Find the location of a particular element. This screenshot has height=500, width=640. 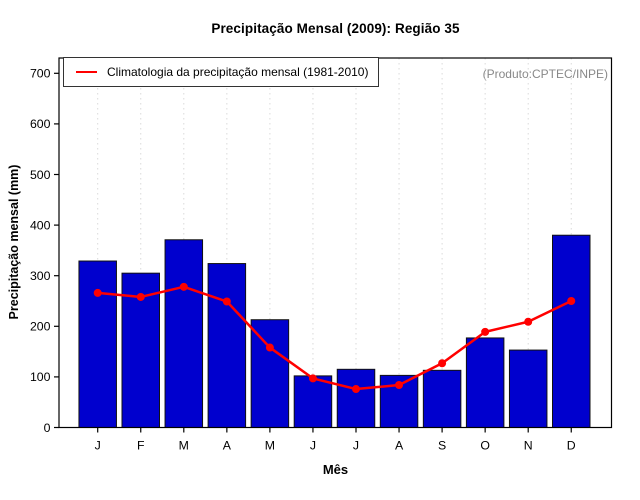

y-tick-label: 600 is located at coordinates (40, 124).